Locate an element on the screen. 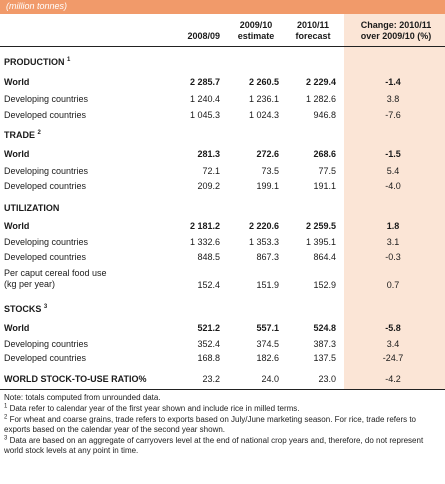 This screenshot has height=484, width=445. unit-label: (million tonnes) is located at coordinates (37, 6).